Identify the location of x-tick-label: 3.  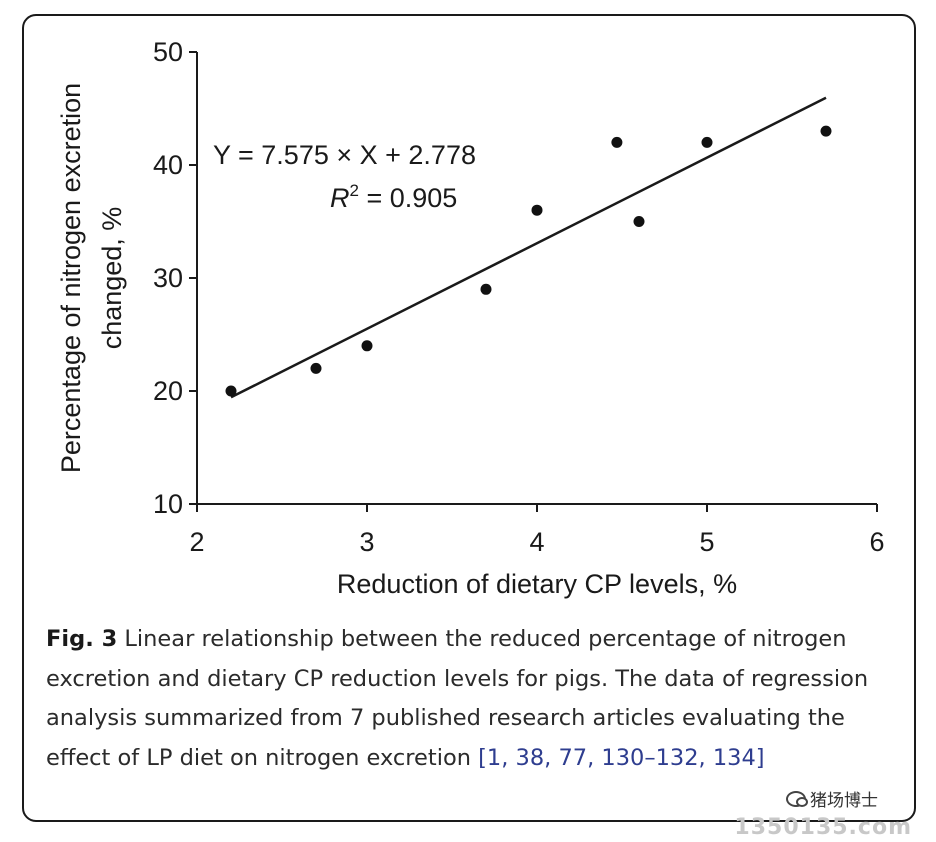
(366, 542).